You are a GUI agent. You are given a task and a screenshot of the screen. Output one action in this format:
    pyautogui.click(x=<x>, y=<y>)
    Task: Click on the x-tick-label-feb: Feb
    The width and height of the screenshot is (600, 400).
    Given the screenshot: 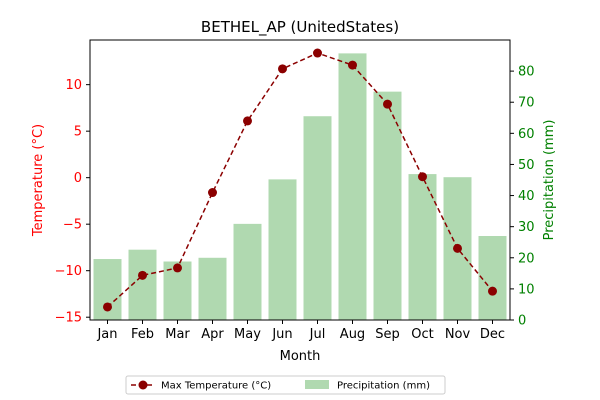 What is the action you would take?
    pyautogui.click(x=142, y=334)
    